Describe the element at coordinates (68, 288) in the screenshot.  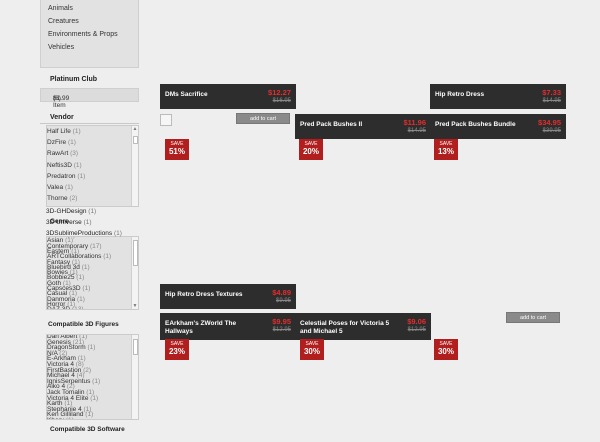
I see `genre-item: Capsces3D (1)` at that location.